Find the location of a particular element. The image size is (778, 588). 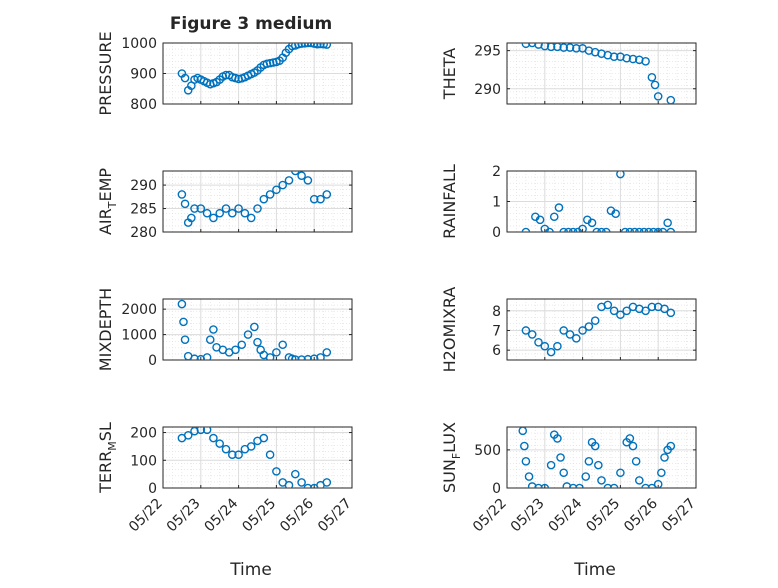

subplot-6: 6 7 8 H2OMIXRA is located at coordinates (568, 329).